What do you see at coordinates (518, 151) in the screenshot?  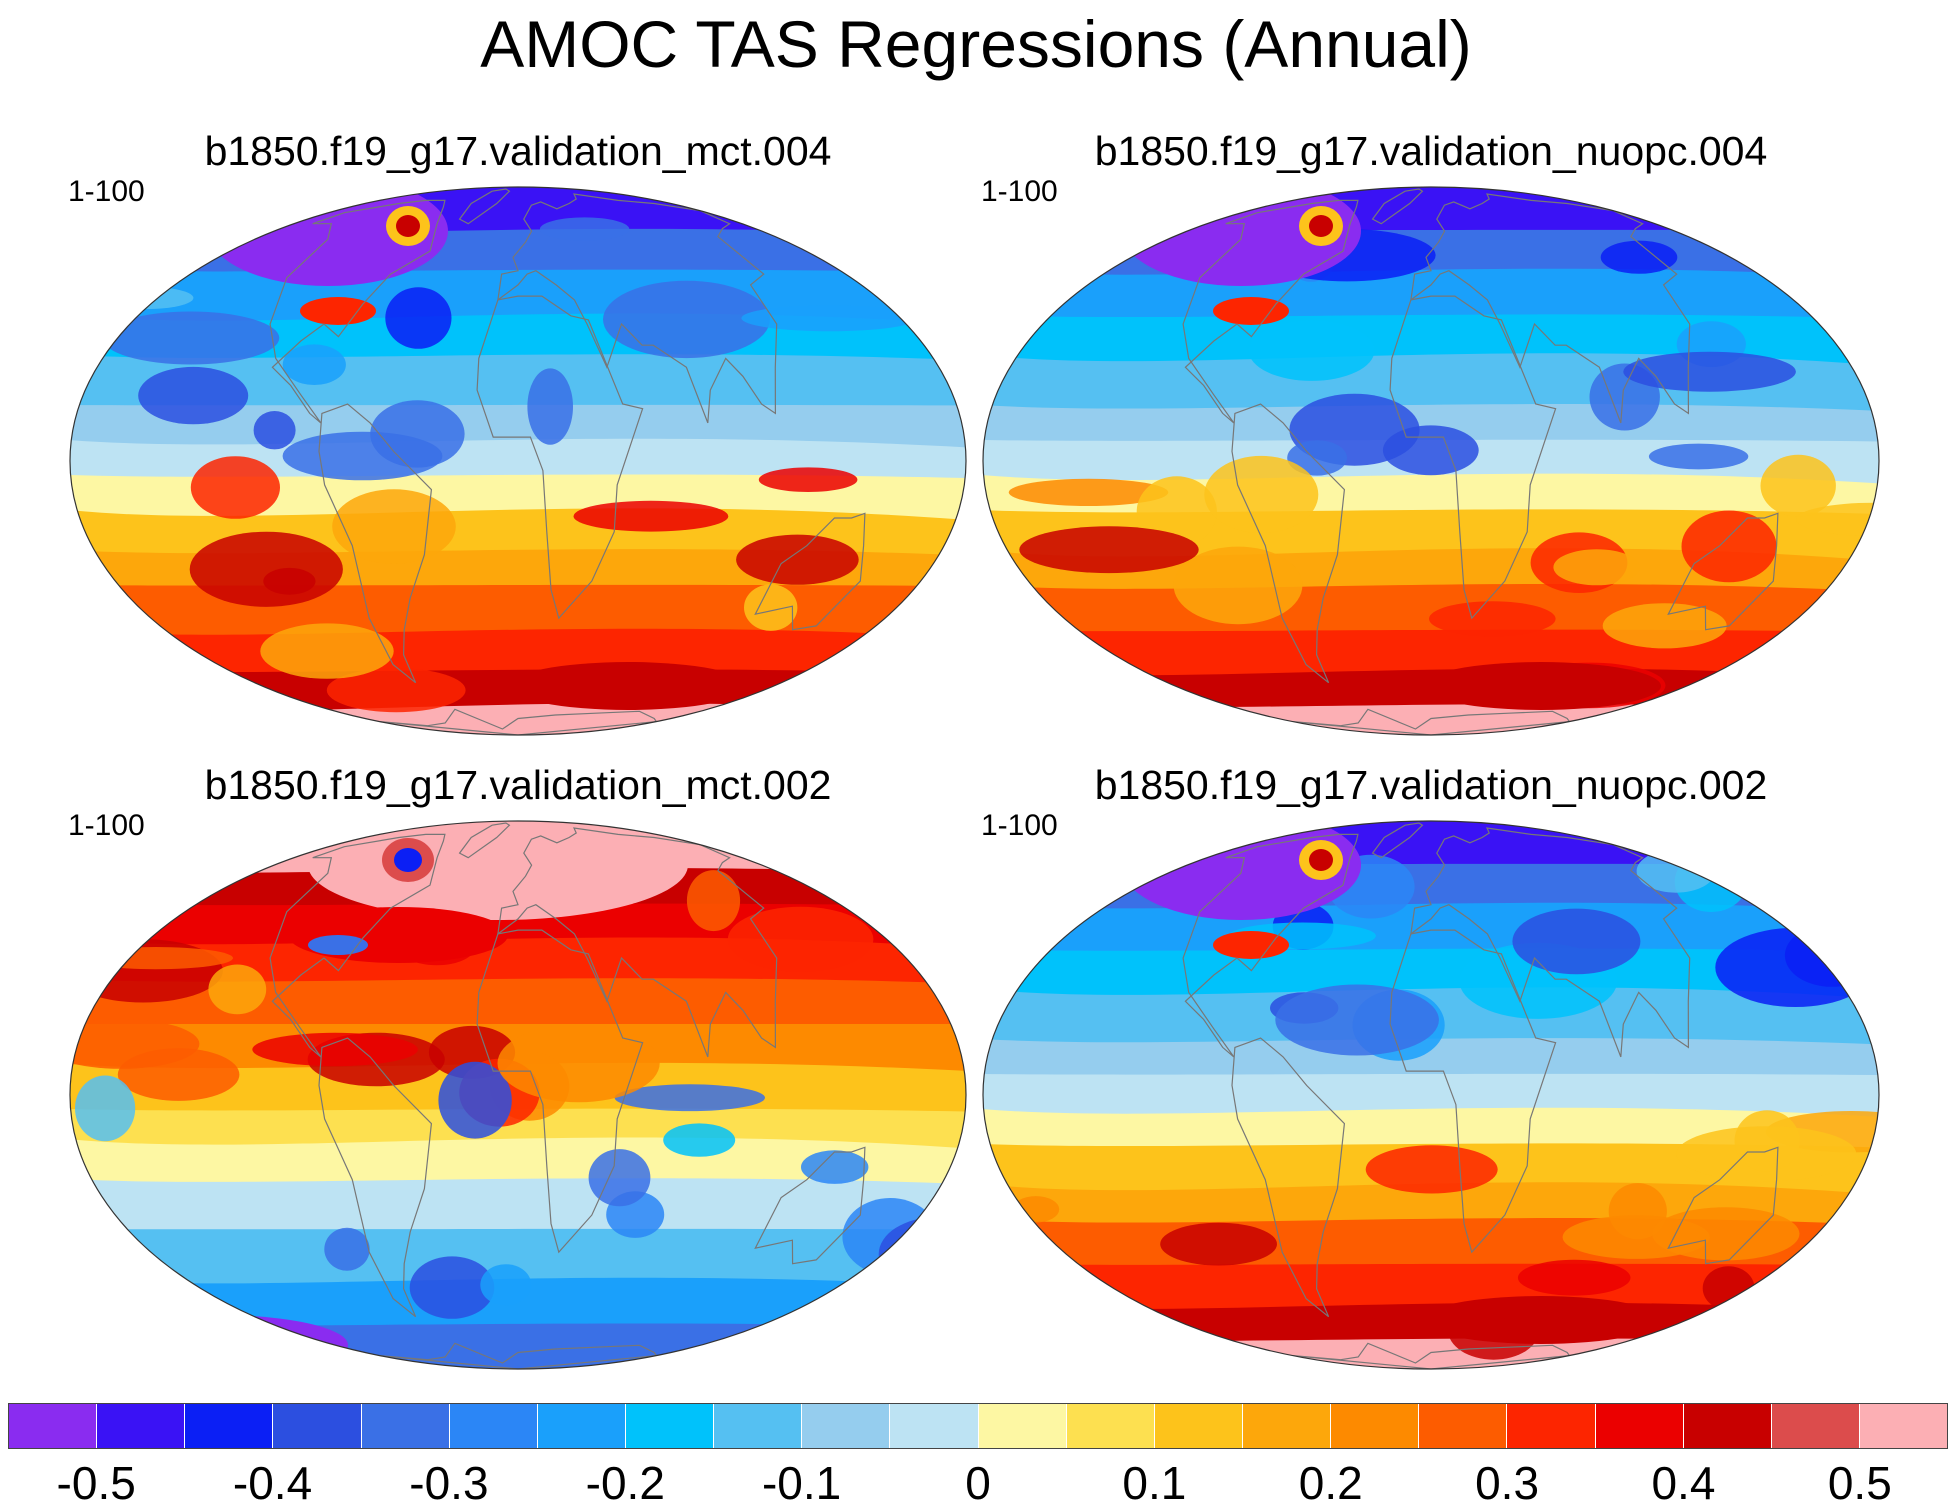 I see `panel-title: b1850.f19_g17.validation_mct.004` at bounding box center [518, 151].